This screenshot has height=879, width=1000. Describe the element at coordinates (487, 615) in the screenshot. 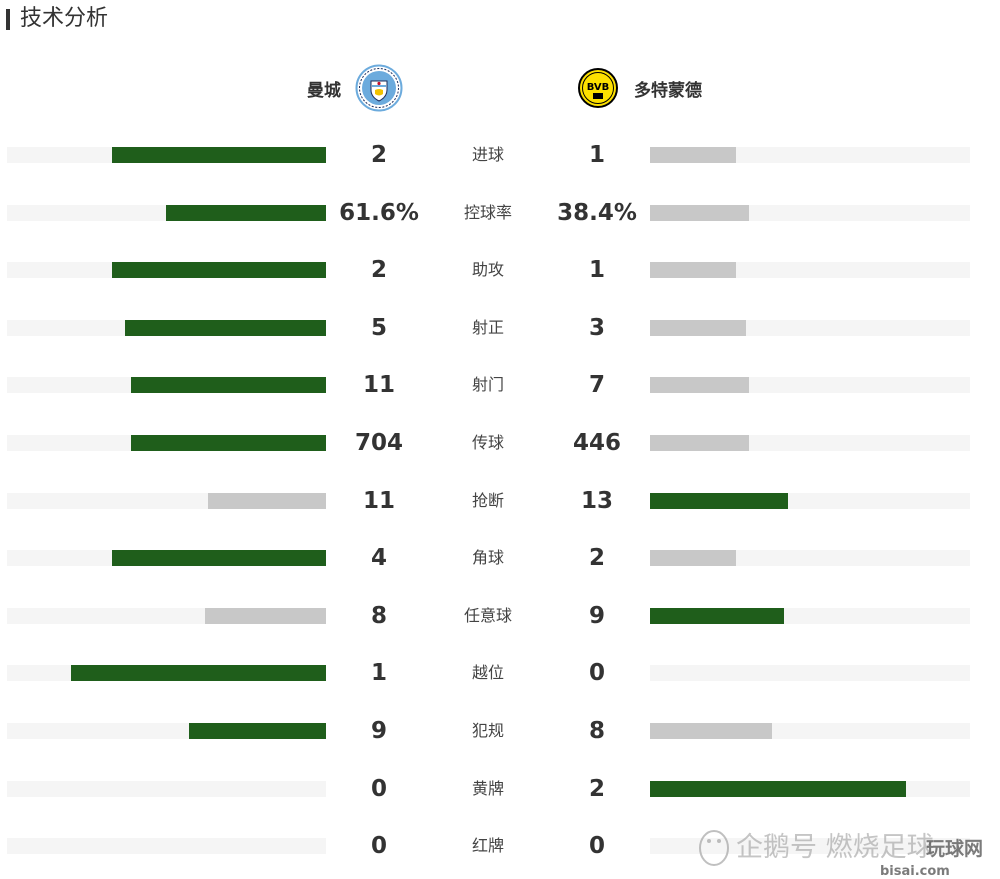

I see `stat-label: 任意球` at that location.